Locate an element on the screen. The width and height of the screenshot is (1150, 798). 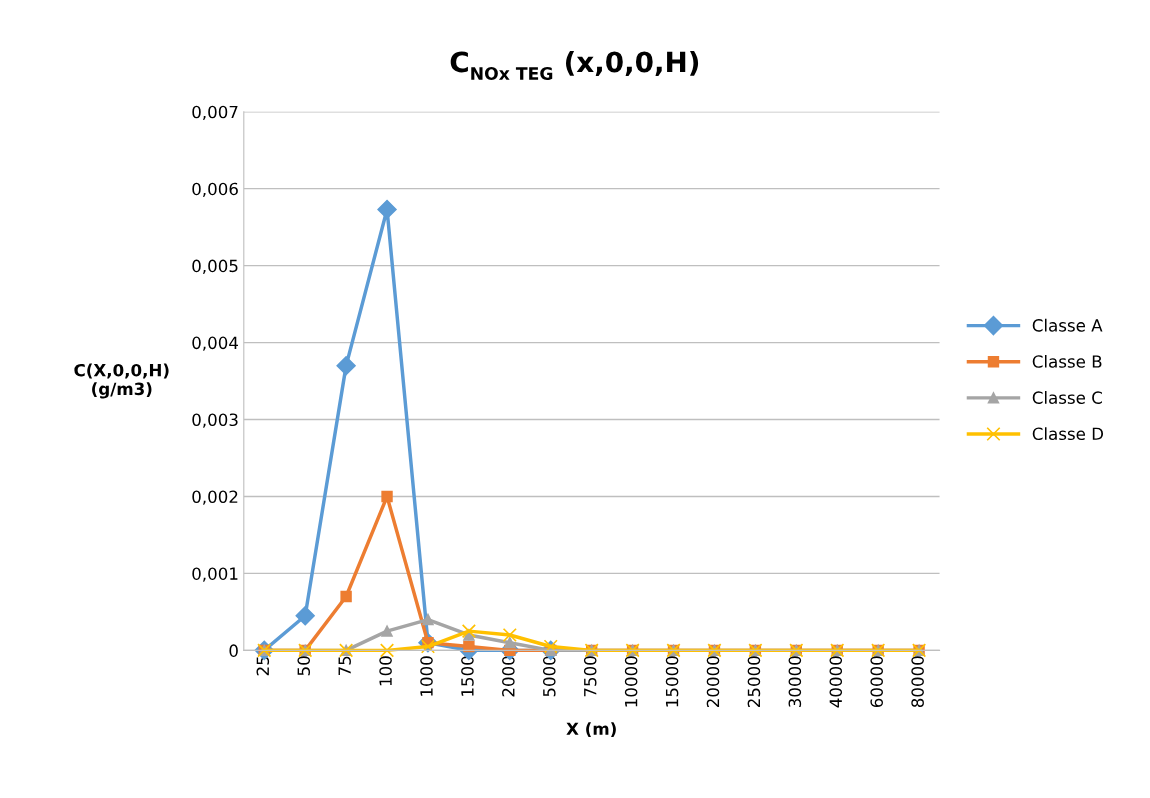
x-tick-label: 40000 is located at coordinates (836, 682).